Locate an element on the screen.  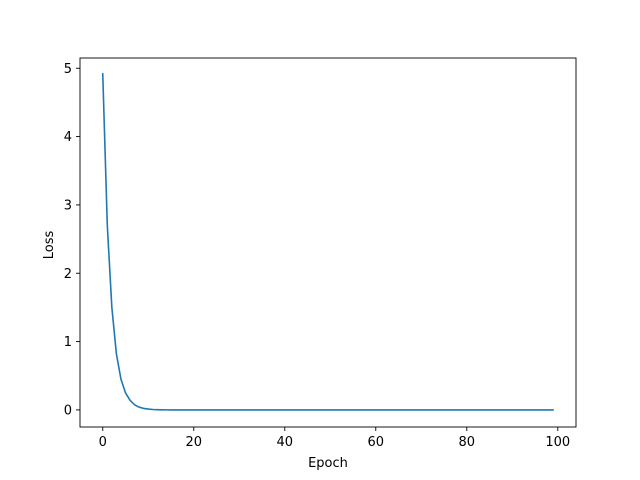
x-tick-label: 100 is located at coordinates (557, 442).